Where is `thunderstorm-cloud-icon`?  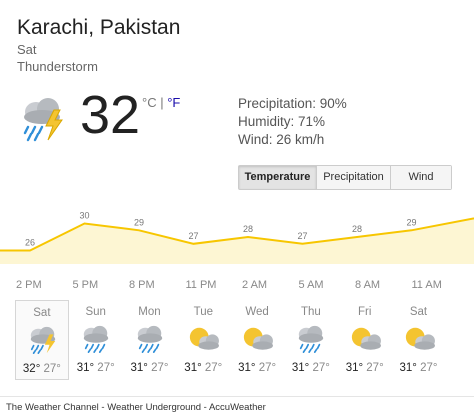 thunderstorm-cloud-icon is located at coordinates (43, 120).